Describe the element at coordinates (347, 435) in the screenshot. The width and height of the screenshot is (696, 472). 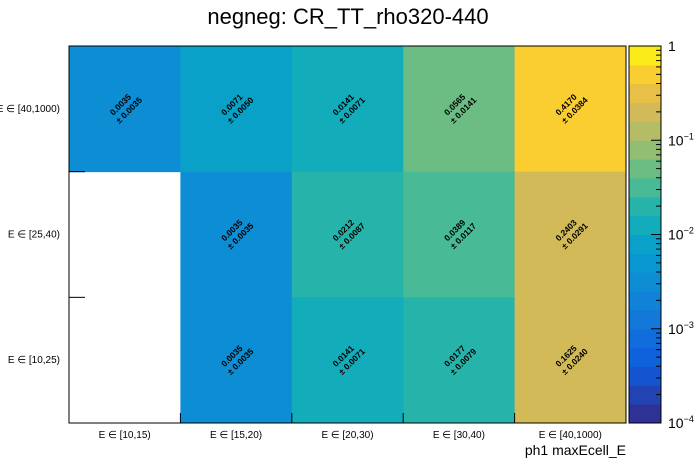
I see `x-tick-label: E ∈ [20,30)` at that location.